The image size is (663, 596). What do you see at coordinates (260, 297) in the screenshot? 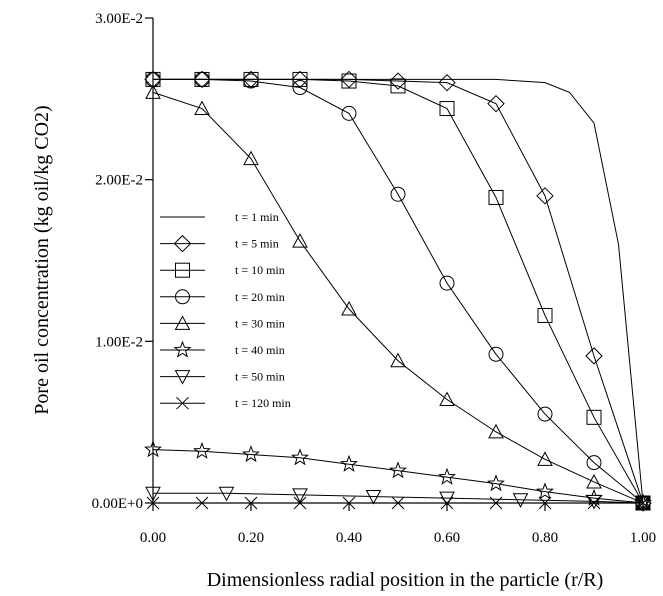
I see `legend-label-4: t = 20 min` at bounding box center [260, 297].